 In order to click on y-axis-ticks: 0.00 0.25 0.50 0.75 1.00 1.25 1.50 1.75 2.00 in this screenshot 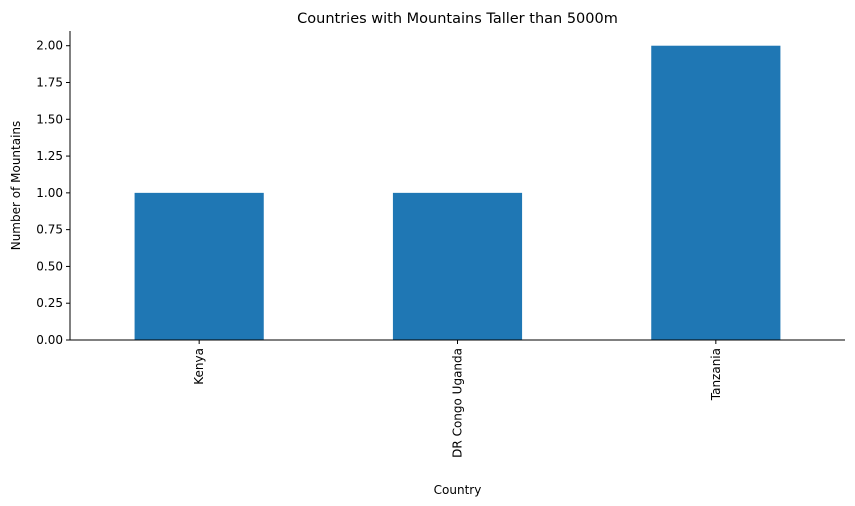, I will do `click(53, 193)`.